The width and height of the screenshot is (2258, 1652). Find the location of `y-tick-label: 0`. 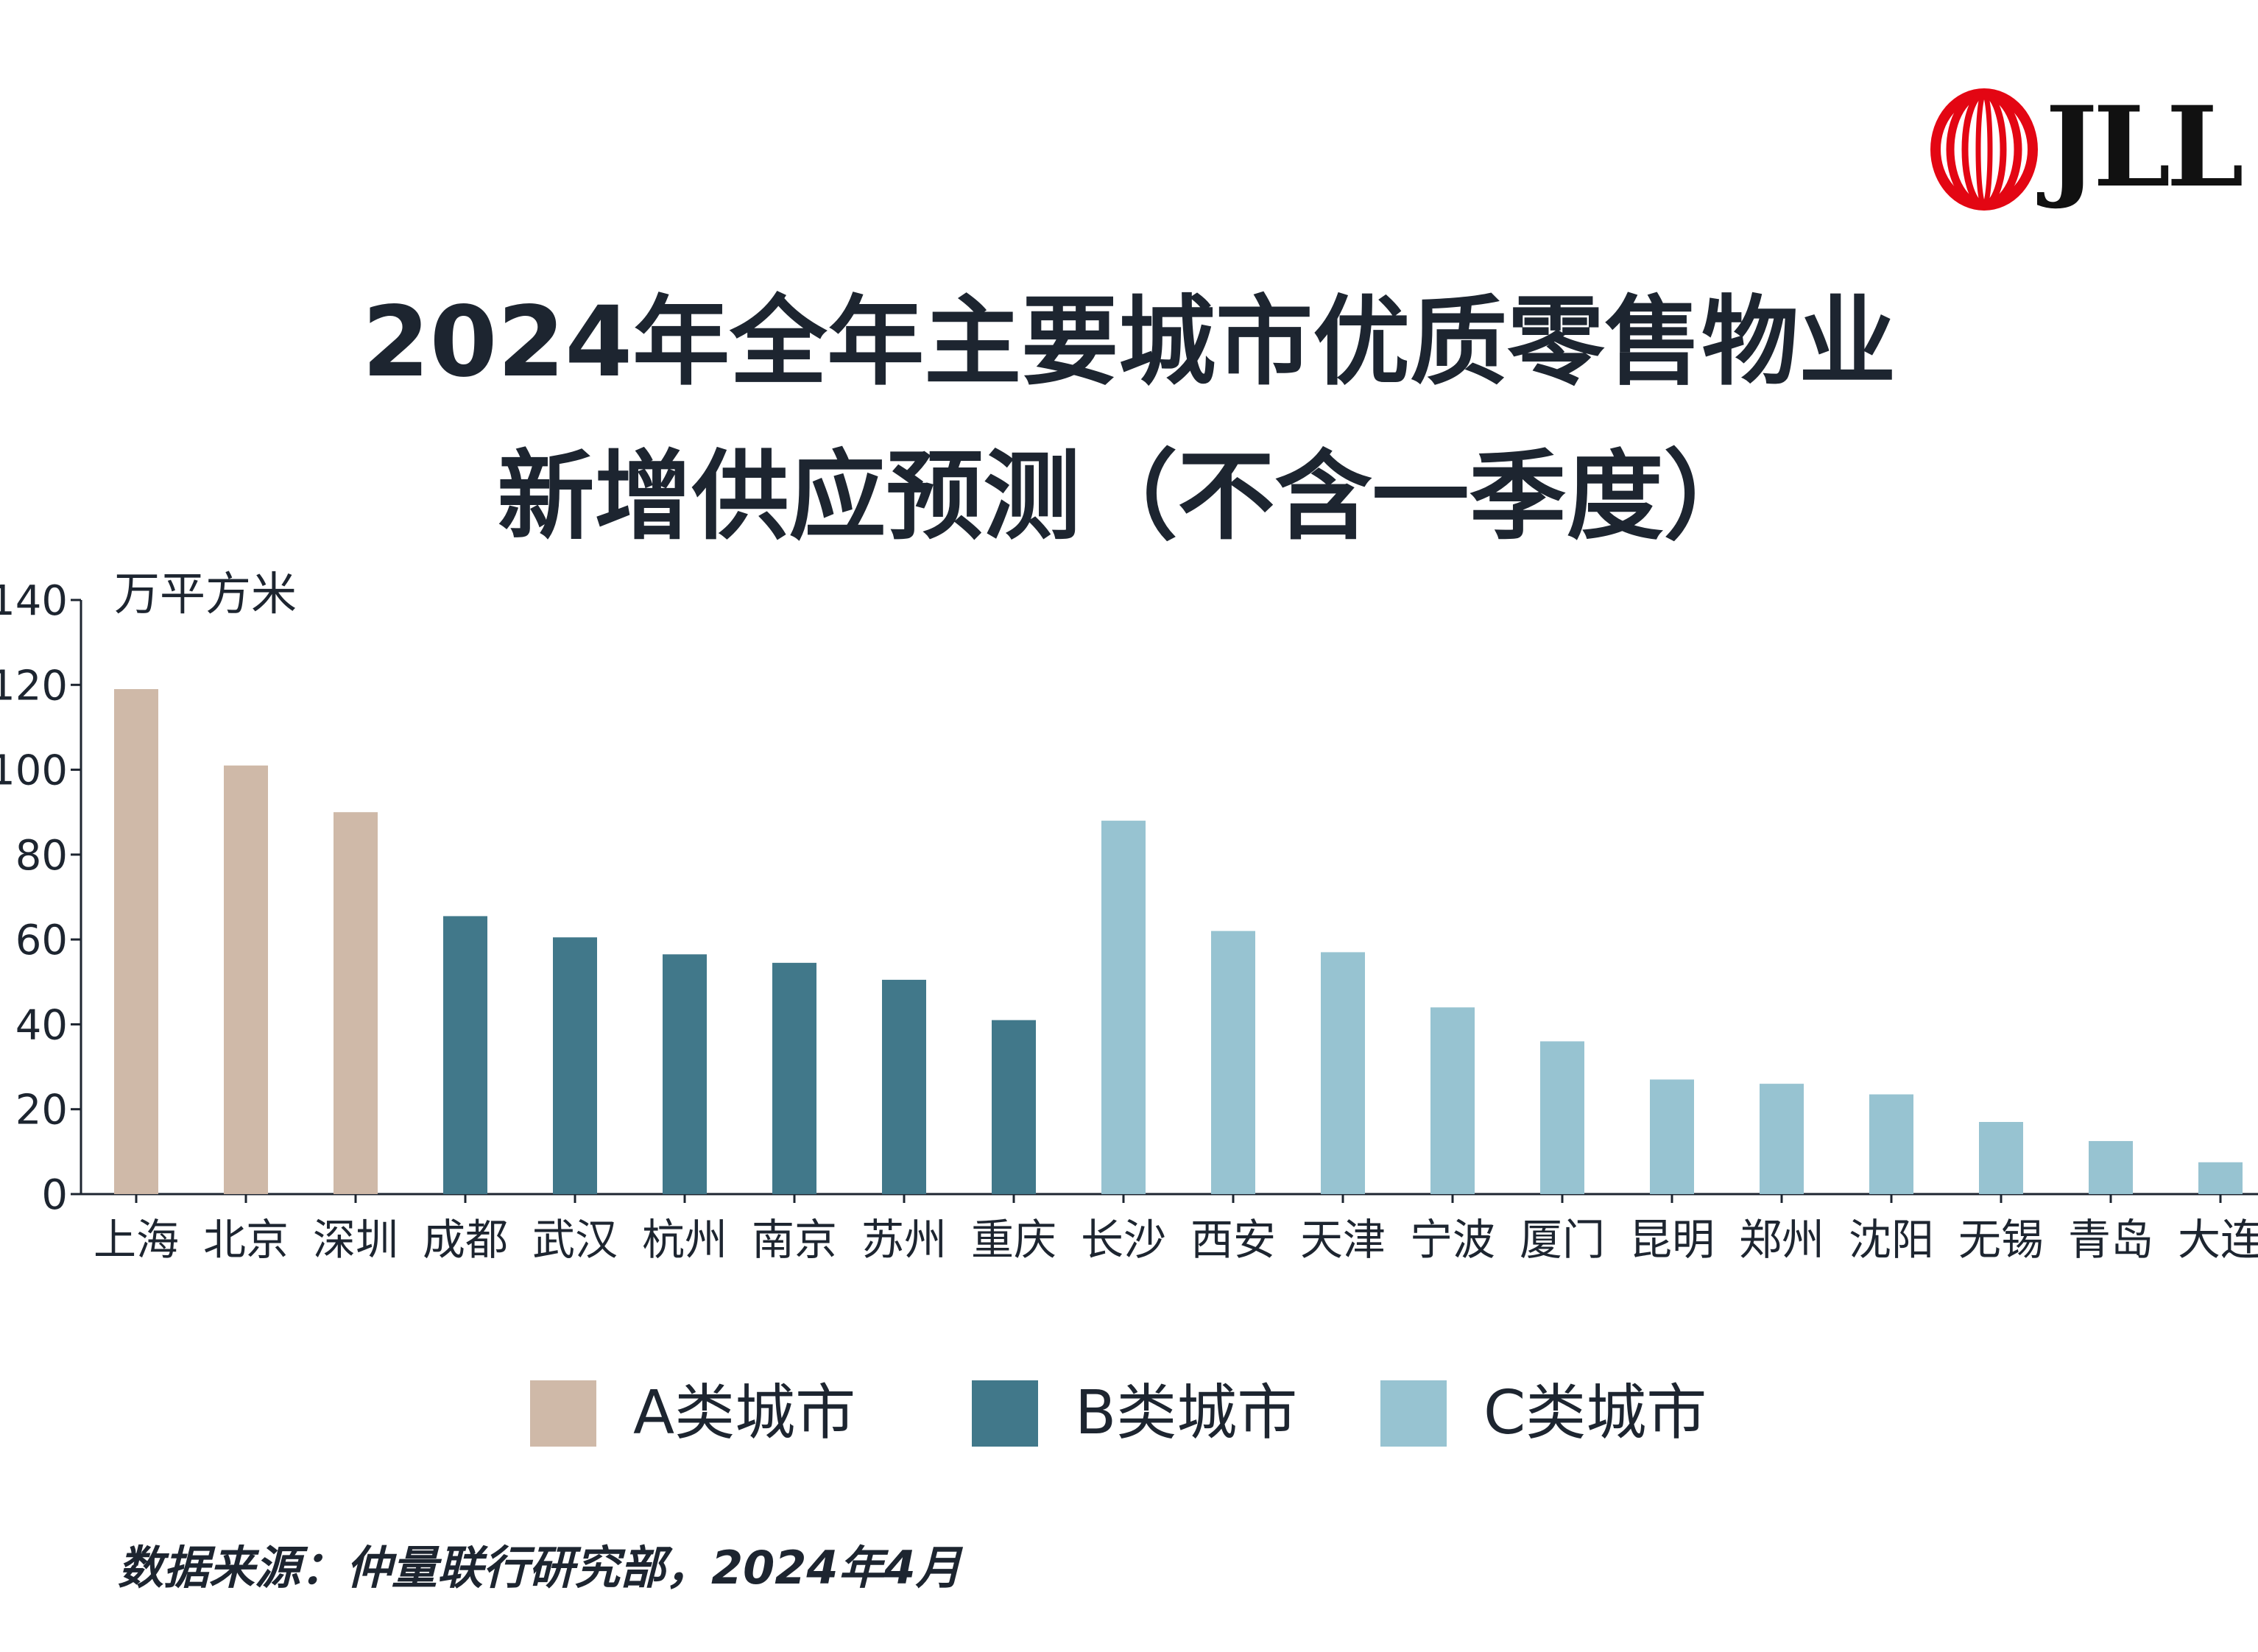

y-tick-label: 0 is located at coordinates (54, 1195).